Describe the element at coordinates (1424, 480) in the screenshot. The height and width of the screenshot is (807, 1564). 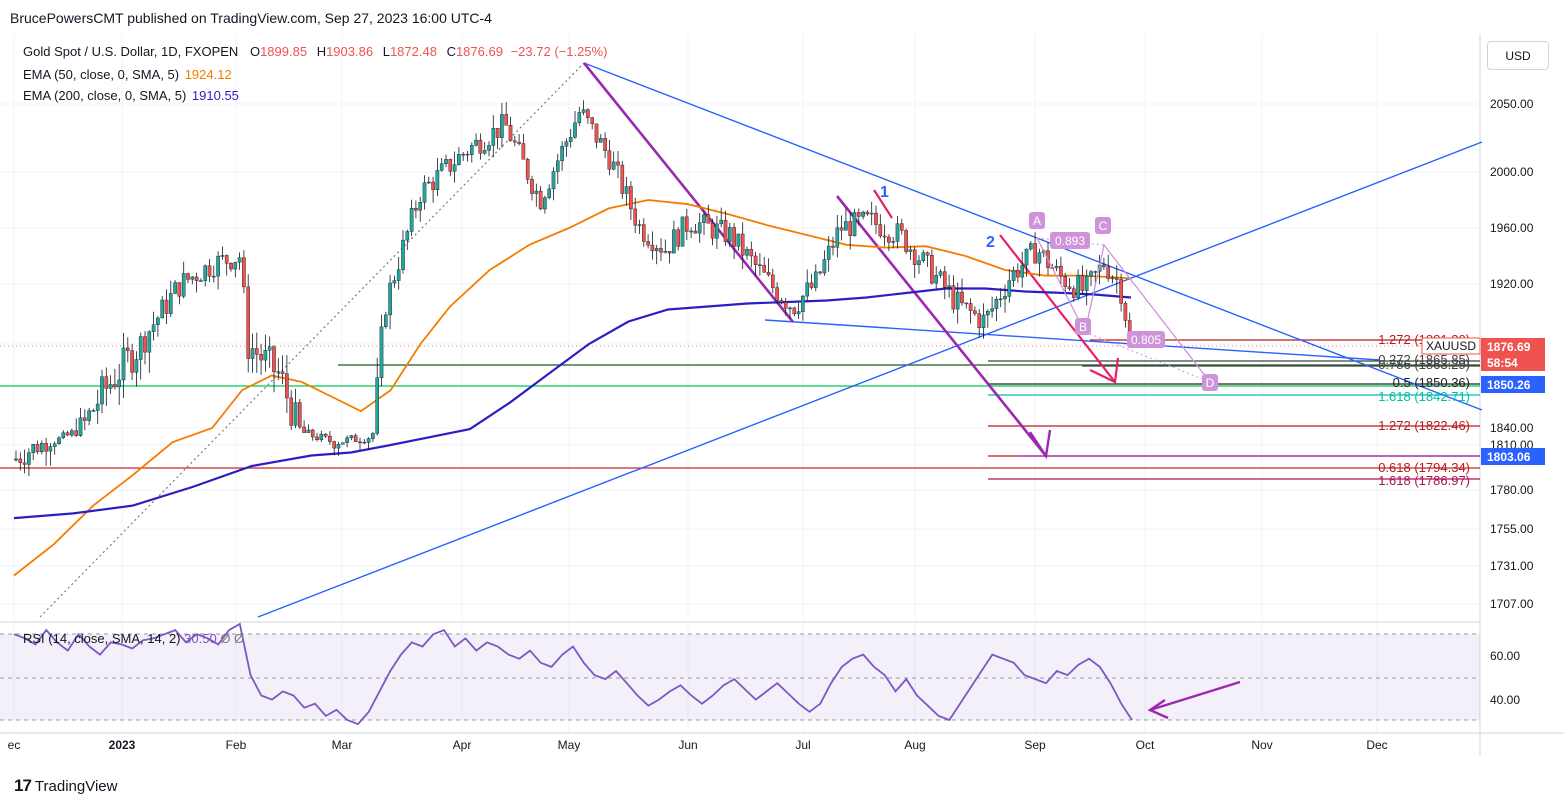
I see `fib-label: 1.618 (1786.97)` at that location.